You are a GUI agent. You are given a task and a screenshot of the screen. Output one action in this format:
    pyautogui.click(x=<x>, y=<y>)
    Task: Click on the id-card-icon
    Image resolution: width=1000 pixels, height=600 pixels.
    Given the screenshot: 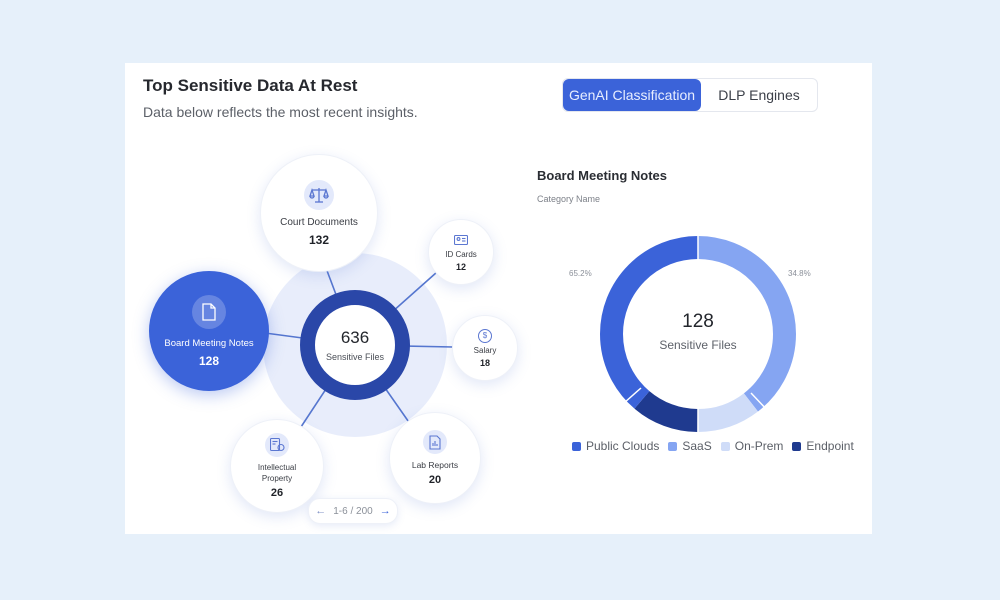 What is the action you would take?
    pyautogui.click(x=461, y=240)
    